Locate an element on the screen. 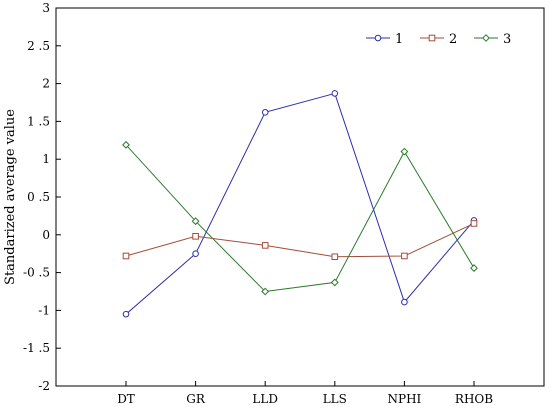 This screenshot has width=550, height=409. y-tick-label: -2 is located at coordinates (44, 386).